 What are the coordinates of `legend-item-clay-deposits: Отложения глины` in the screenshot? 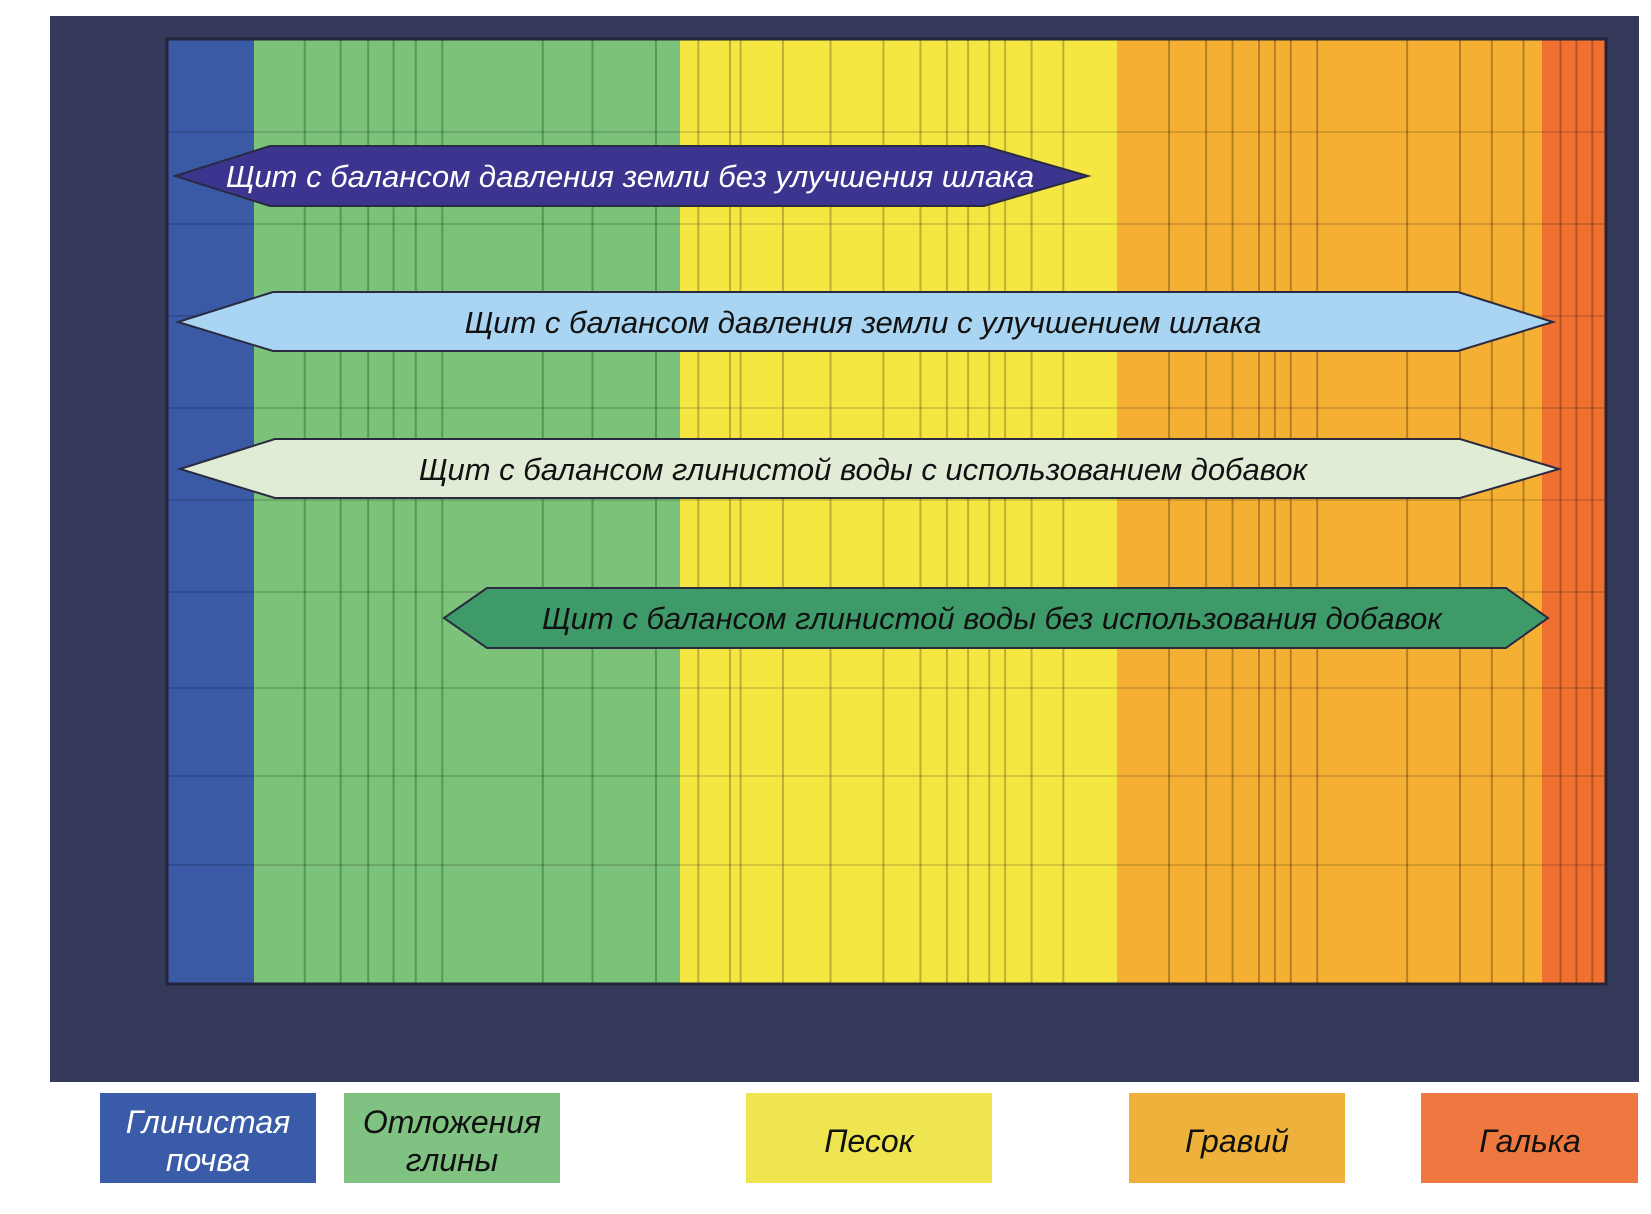 It's located at (452, 1138).